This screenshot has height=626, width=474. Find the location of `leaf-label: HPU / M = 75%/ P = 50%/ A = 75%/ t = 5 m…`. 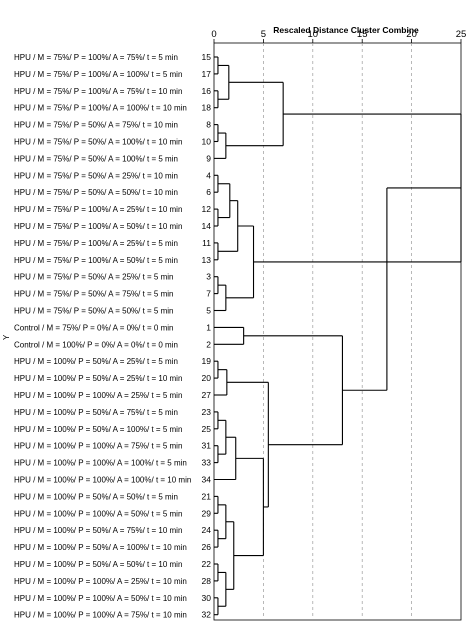

leaf-label: HPU / M = 75%/ P = 50%/ A = 75%/ t = 5 m… is located at coordinates (94, 294).